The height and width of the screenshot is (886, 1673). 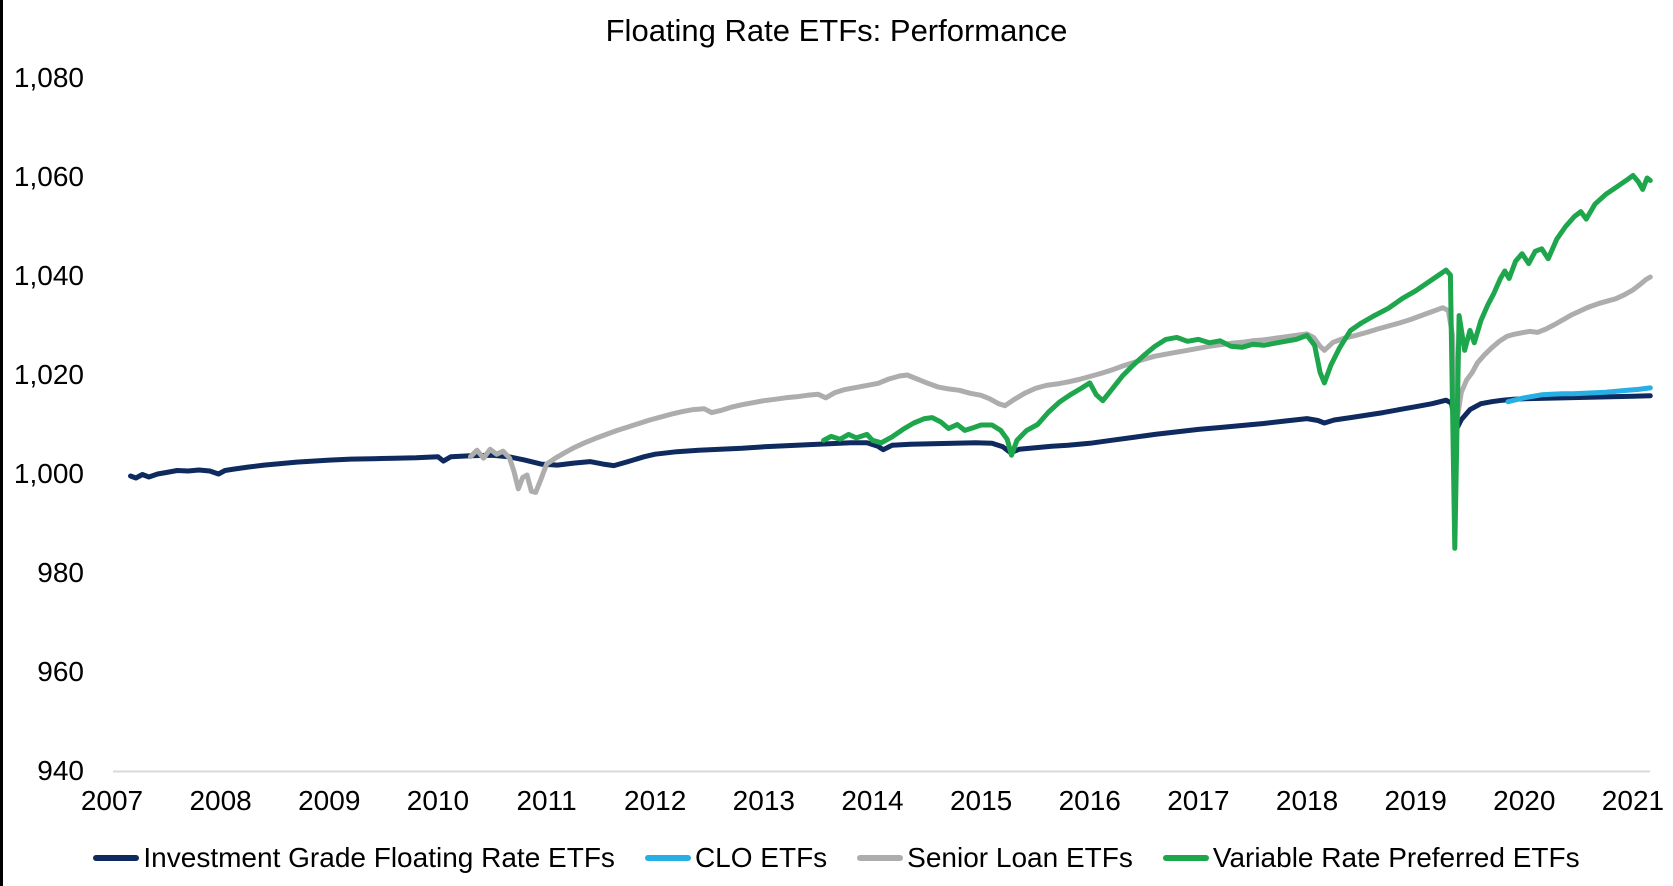 I want to click on y-axis-tick-label: 960, so click(x=60, y=671).